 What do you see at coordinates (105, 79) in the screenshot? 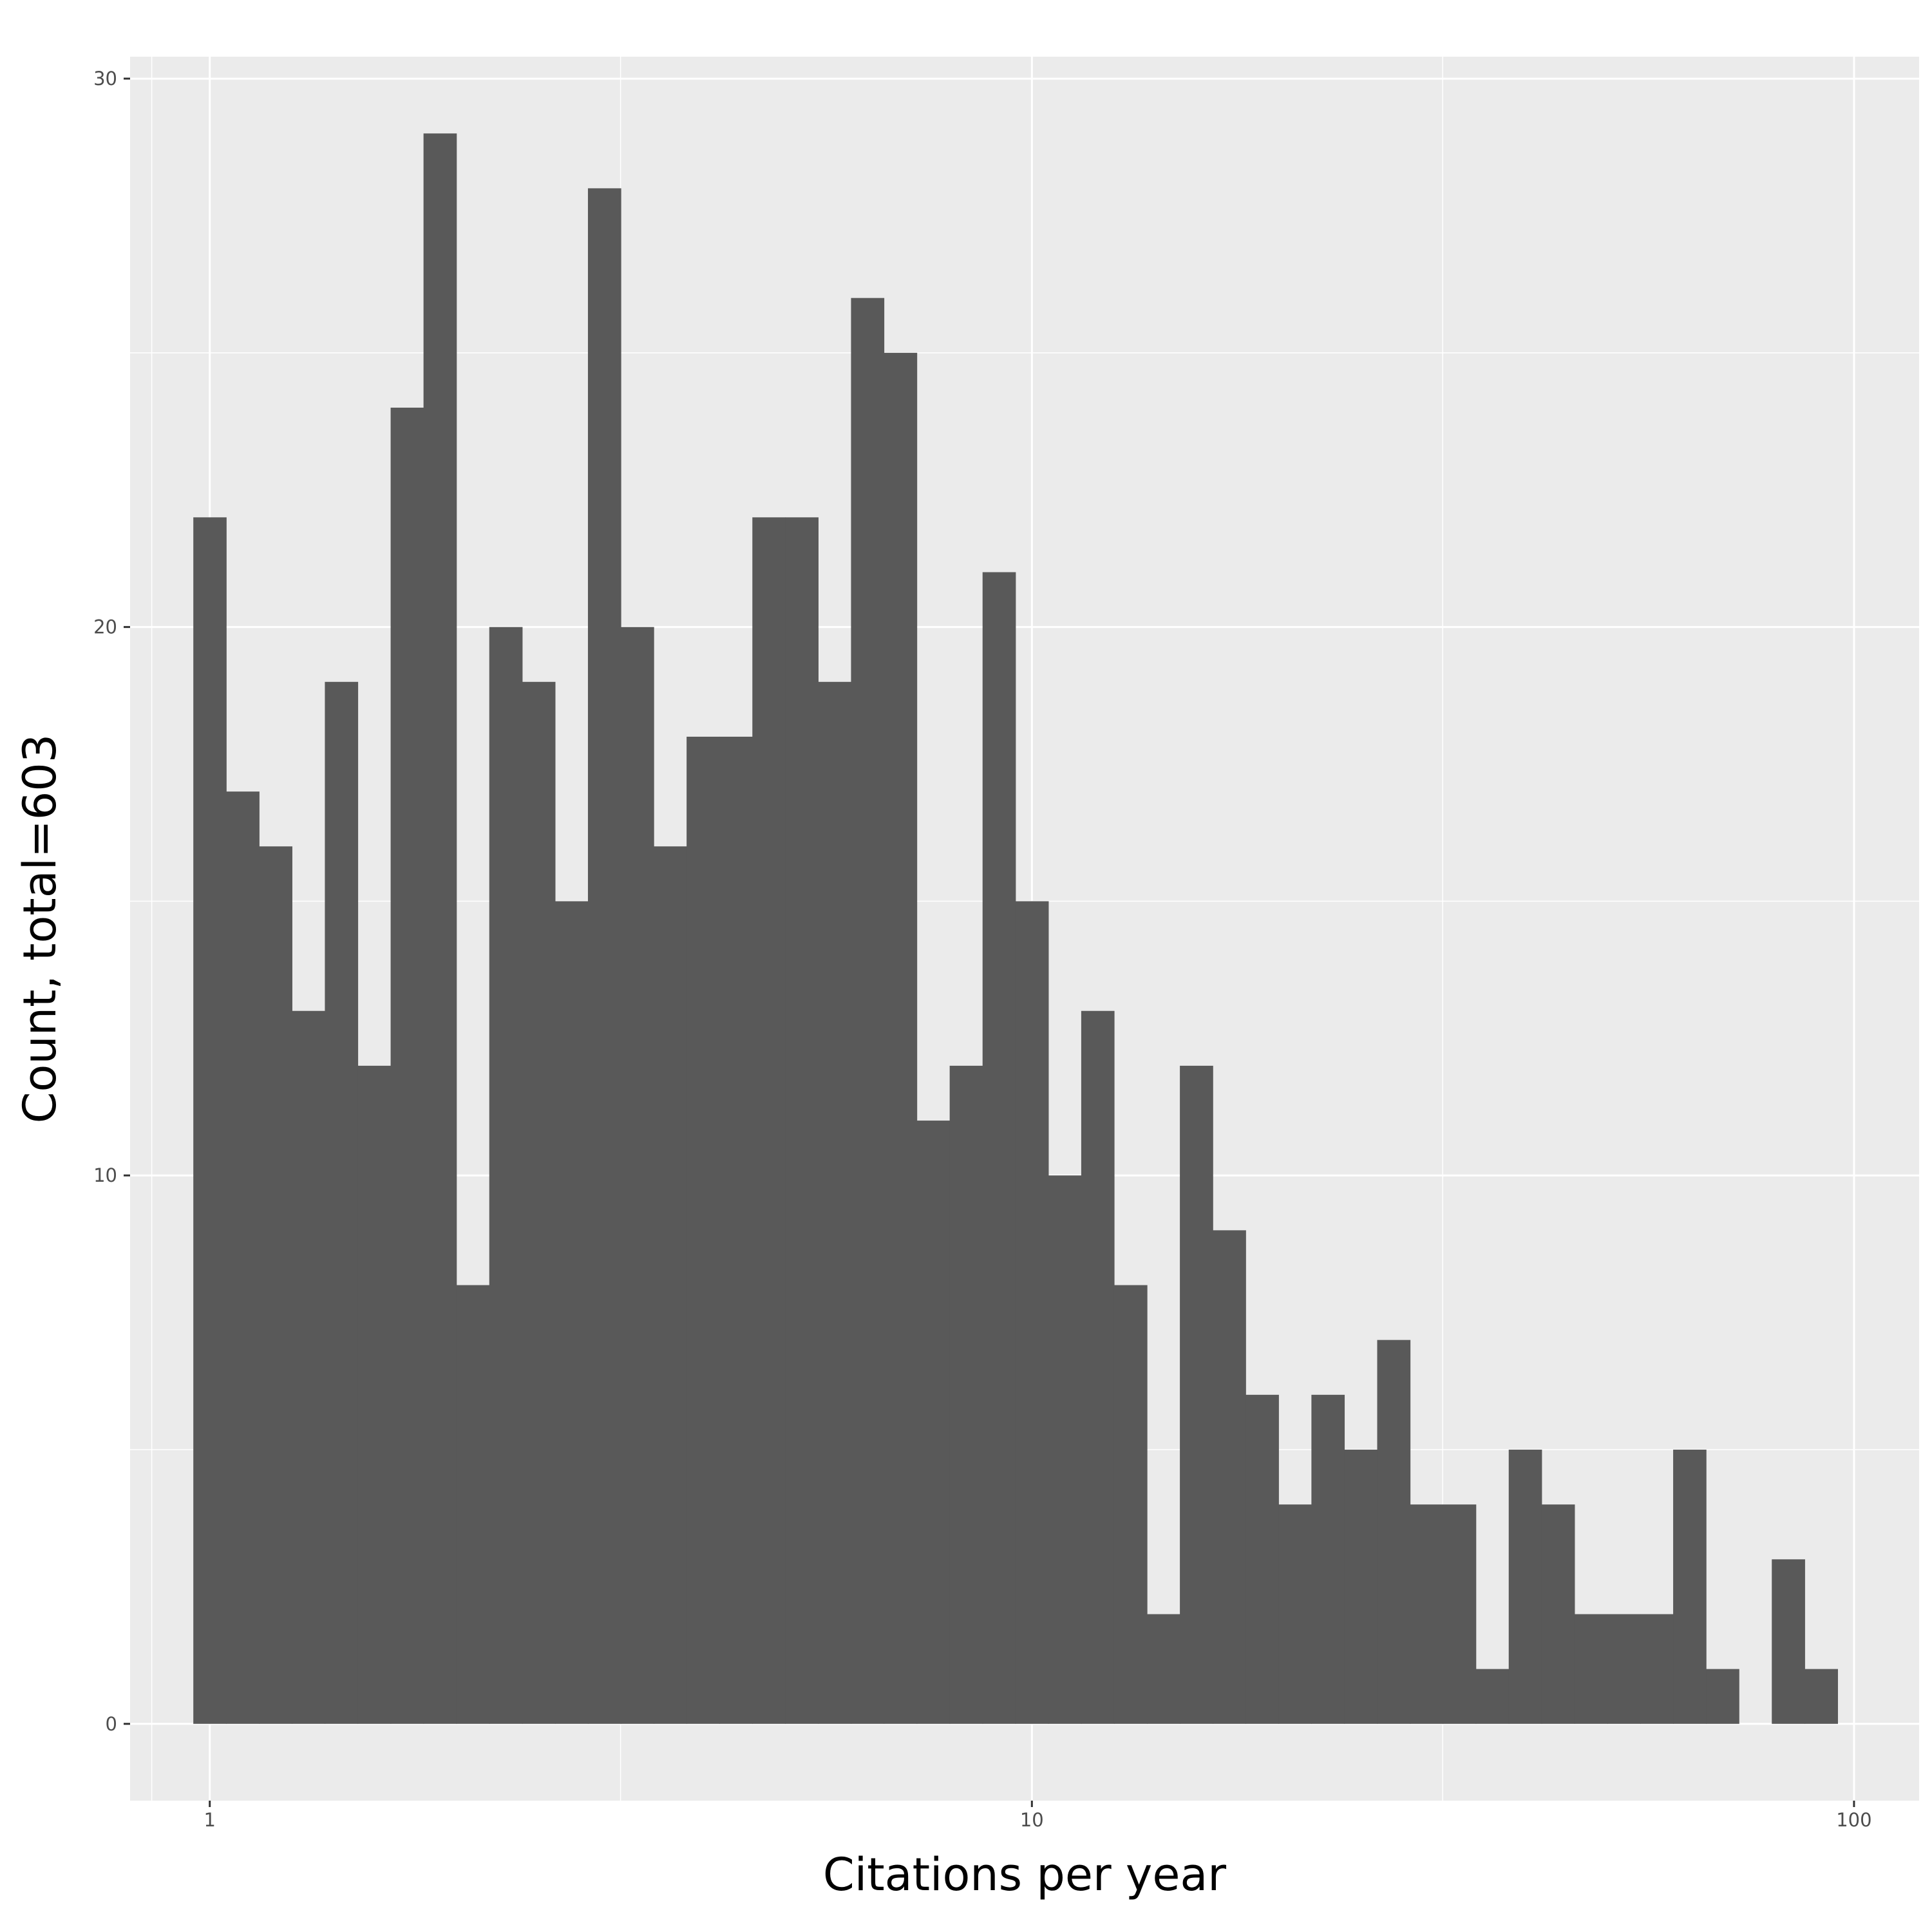
I see `y-tick-label: 30` at bounding box center [105, 79].